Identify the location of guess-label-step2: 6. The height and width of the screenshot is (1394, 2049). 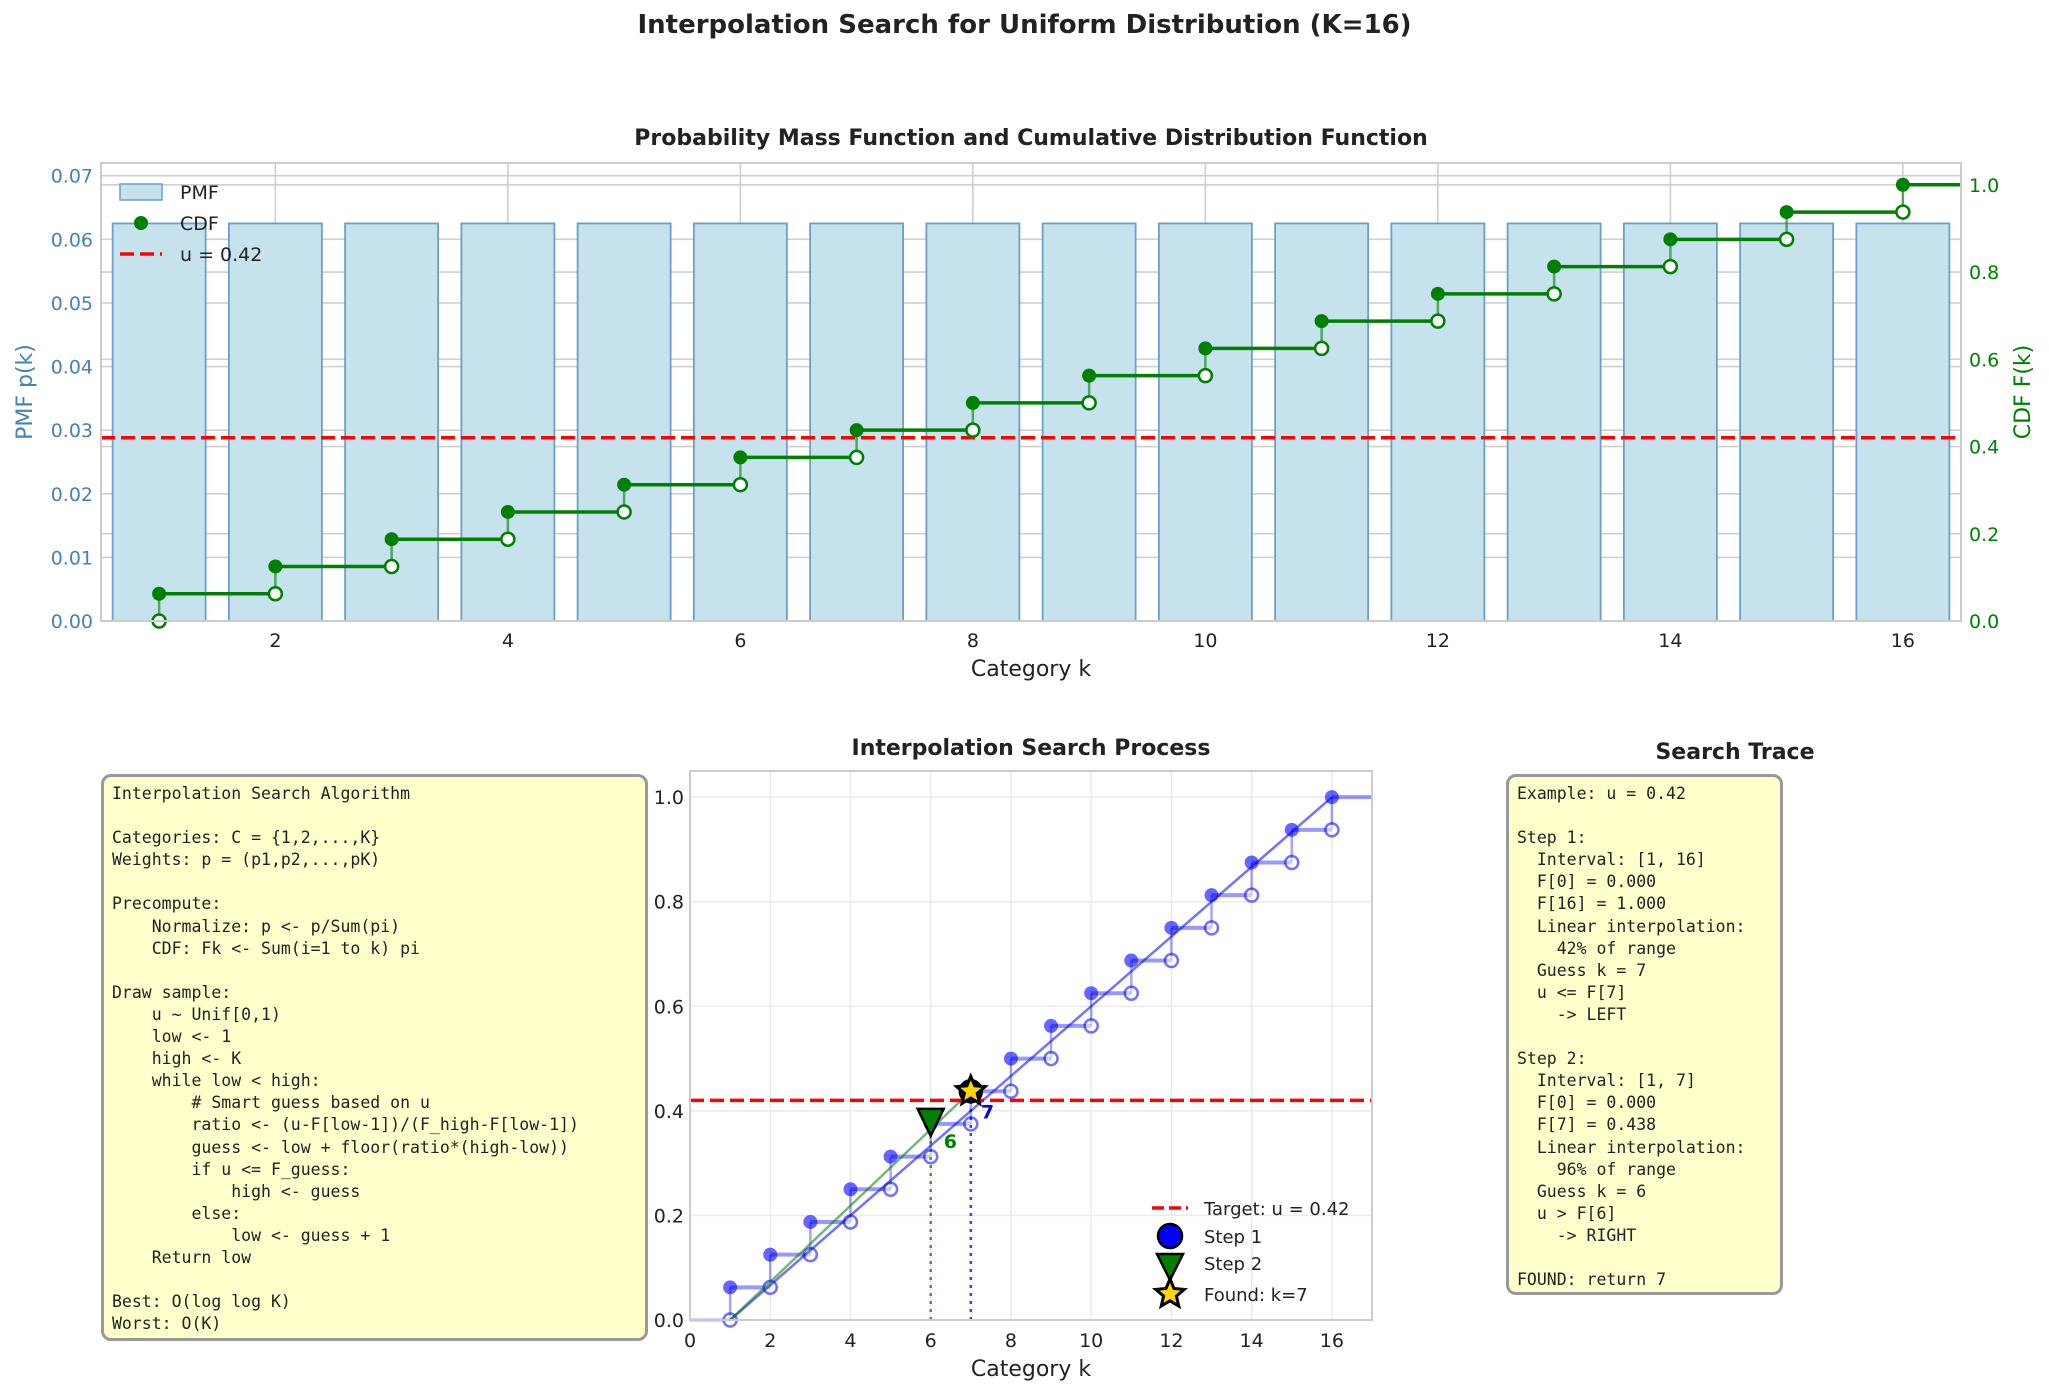
(950, 1142).